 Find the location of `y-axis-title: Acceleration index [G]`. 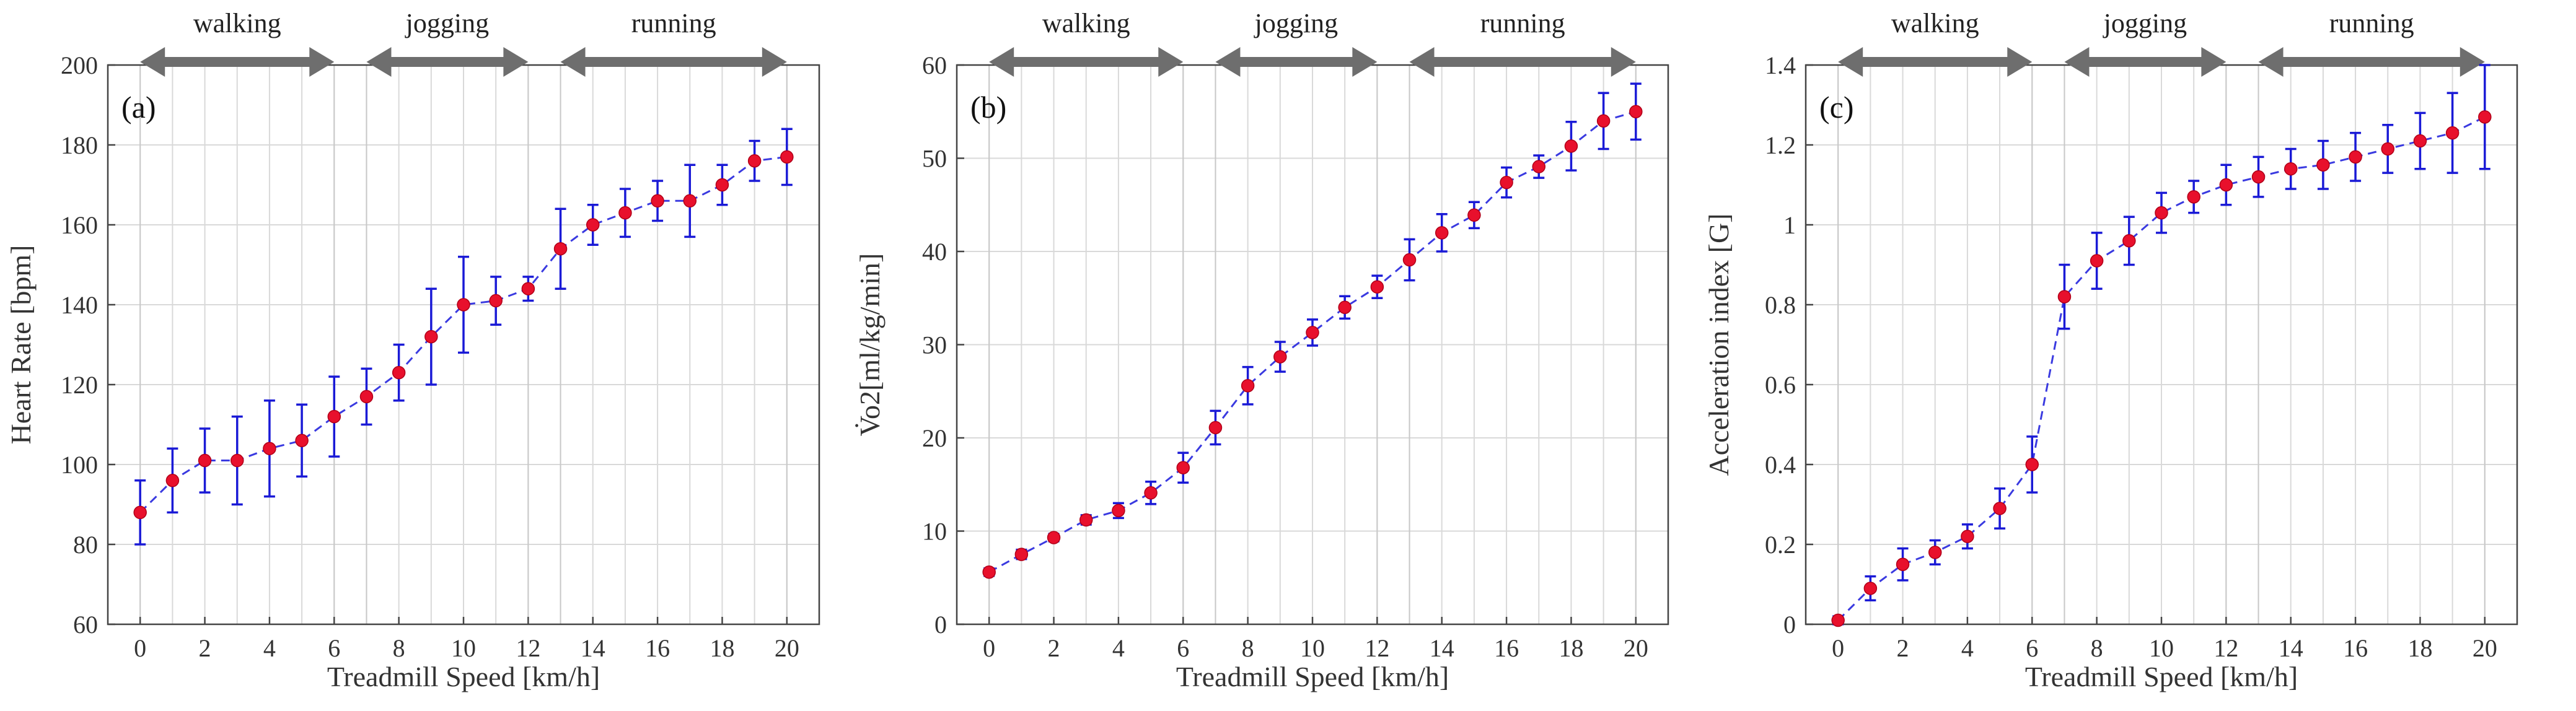

y-axis-title: Acceleration index [G] is located at coordinates (1719, 344).